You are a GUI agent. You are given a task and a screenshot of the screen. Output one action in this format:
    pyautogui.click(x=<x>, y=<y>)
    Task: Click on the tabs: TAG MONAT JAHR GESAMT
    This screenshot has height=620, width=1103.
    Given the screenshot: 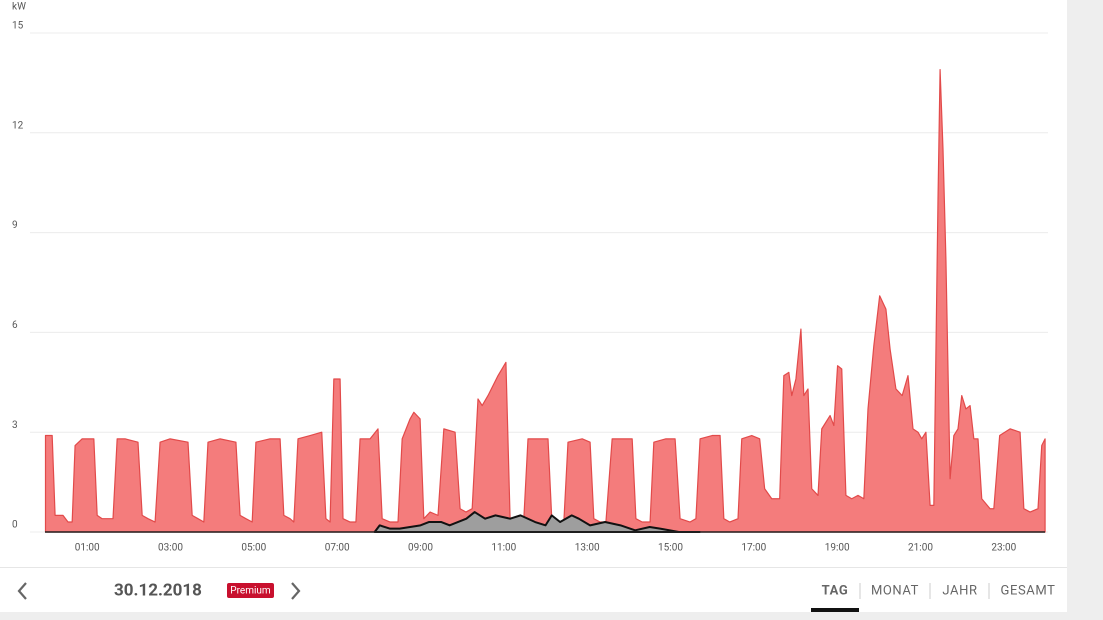 What is the action you would take?
    pyautogui.click(x=933, y=597)
    